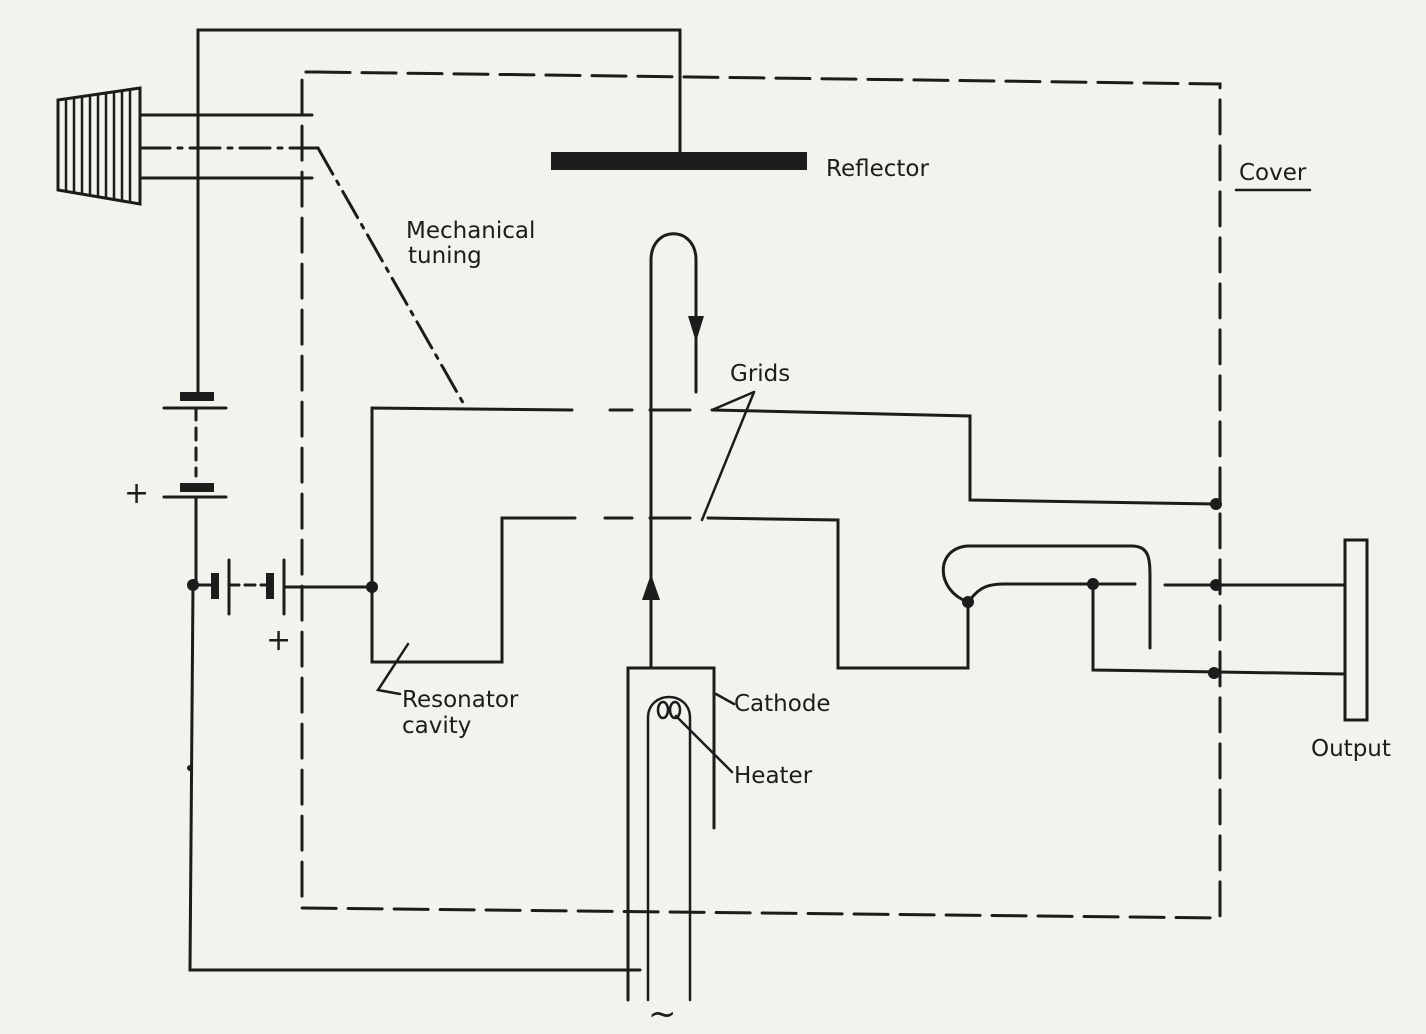 This screenshot has height=1034, width=1426. What do you see at coordinates (136, 493) in the screenshot?
I see `battery-plus-upper: +` at bounding box center [136, 493].